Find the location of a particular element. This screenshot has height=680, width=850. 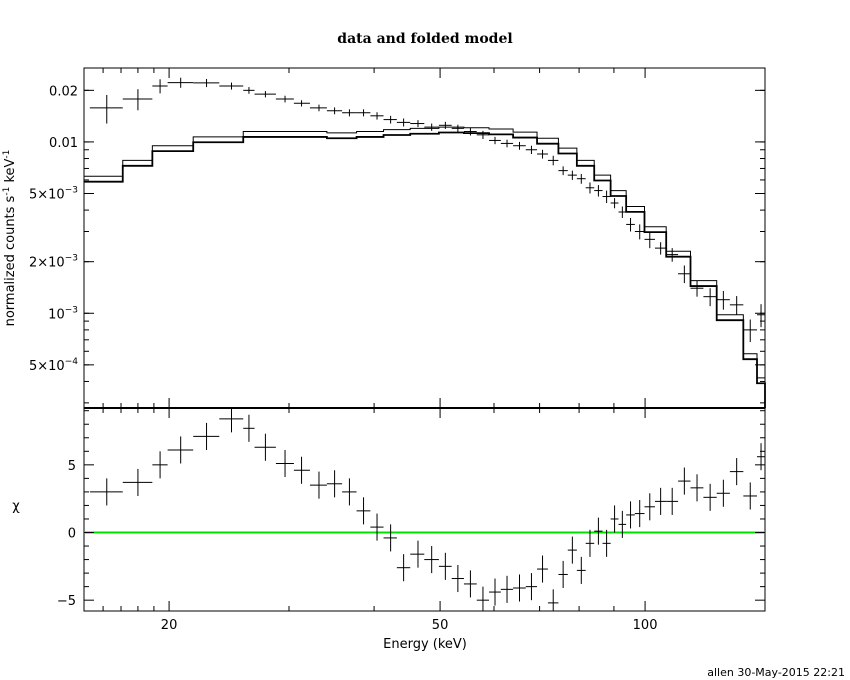

x-axis-label: Energy (keV) is located at coordinates (425, 644).